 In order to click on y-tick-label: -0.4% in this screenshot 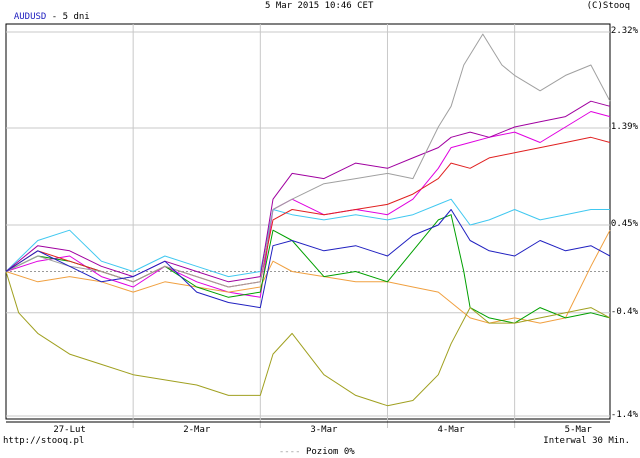, I will do `click(624, 311)`.